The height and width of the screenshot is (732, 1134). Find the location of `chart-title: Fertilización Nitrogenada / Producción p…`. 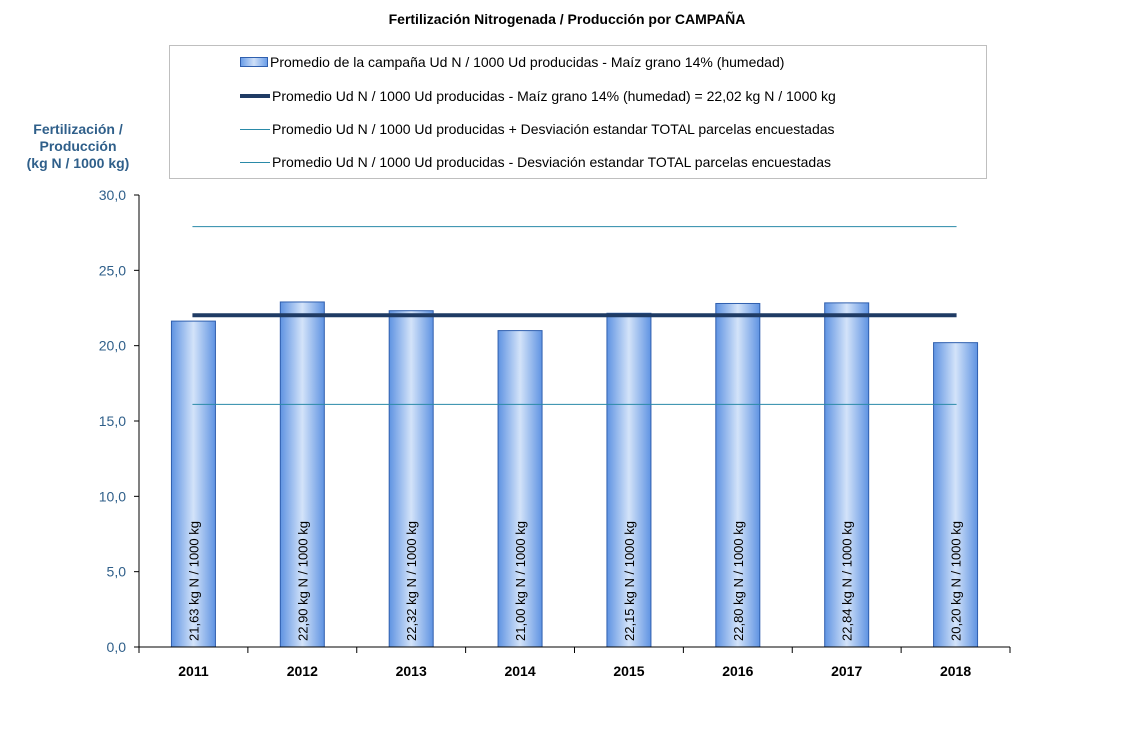

chart-title: Fertilización Nitrogenada / Producción p… is located at coordinates (567, 19).